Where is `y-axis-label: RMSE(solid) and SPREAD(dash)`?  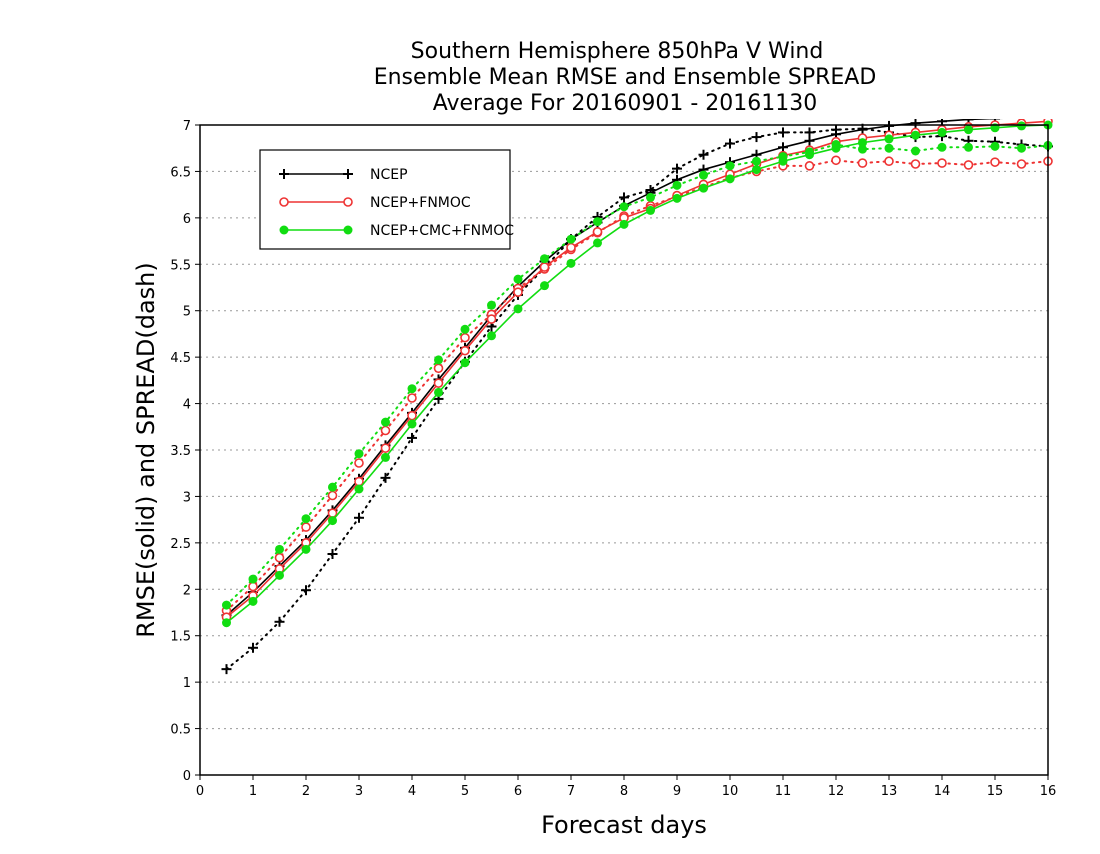
y-axis-label: RMSE(solid) and SPREAD(dash) is located at coordinates (146, 450).